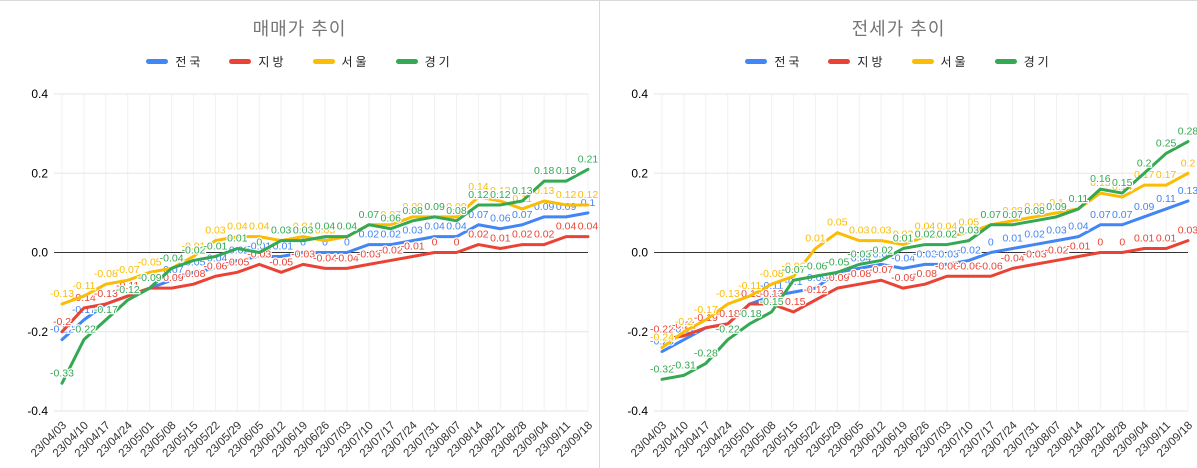  Describe the element at coordinates (837, 262) in the screenshot. I see `data-label: -0.05` at that location.